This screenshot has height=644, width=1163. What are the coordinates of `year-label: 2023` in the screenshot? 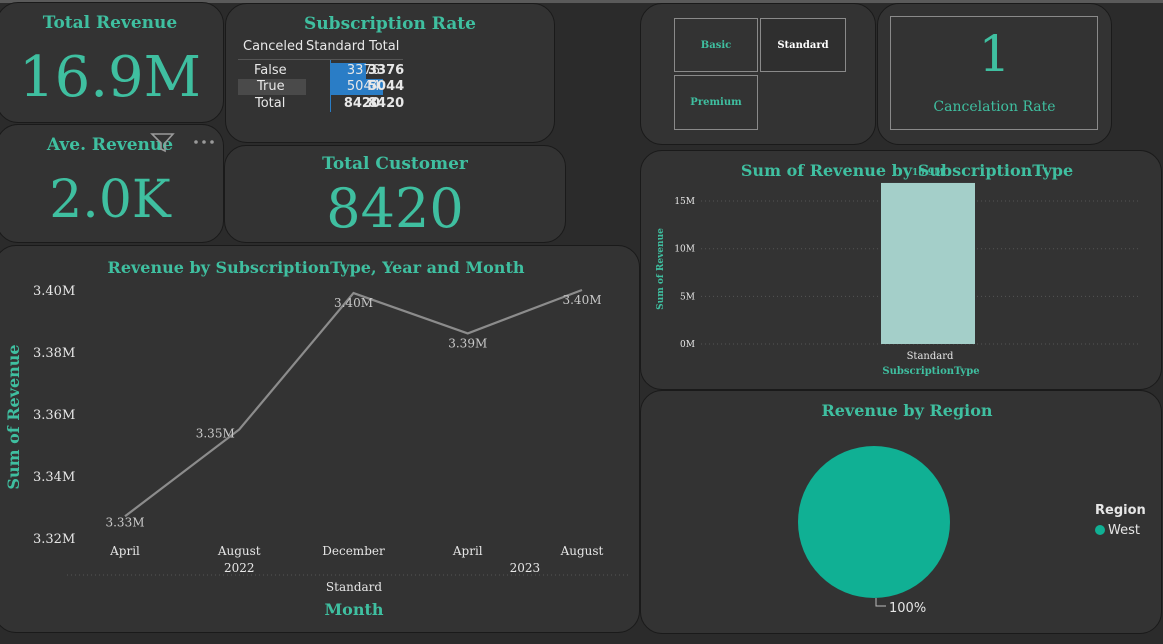 It's located at (525, 568).